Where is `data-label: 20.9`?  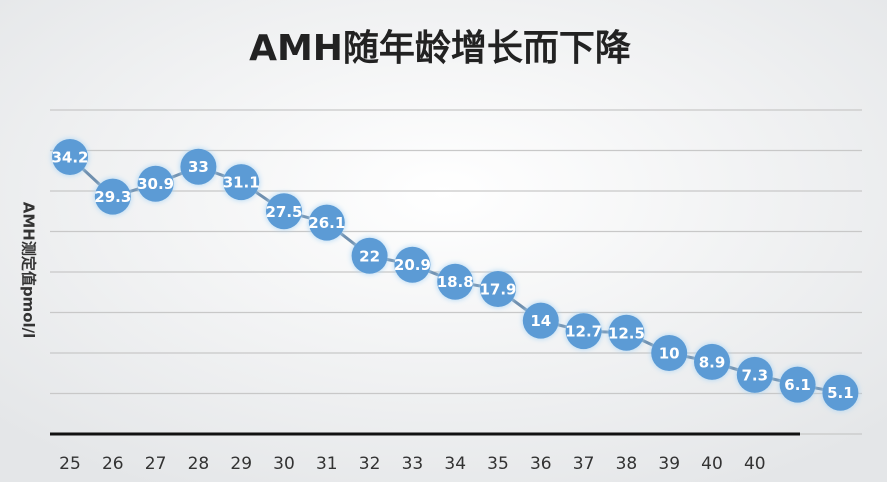
data-label: 20.9 is located at coordinates (412, 265).